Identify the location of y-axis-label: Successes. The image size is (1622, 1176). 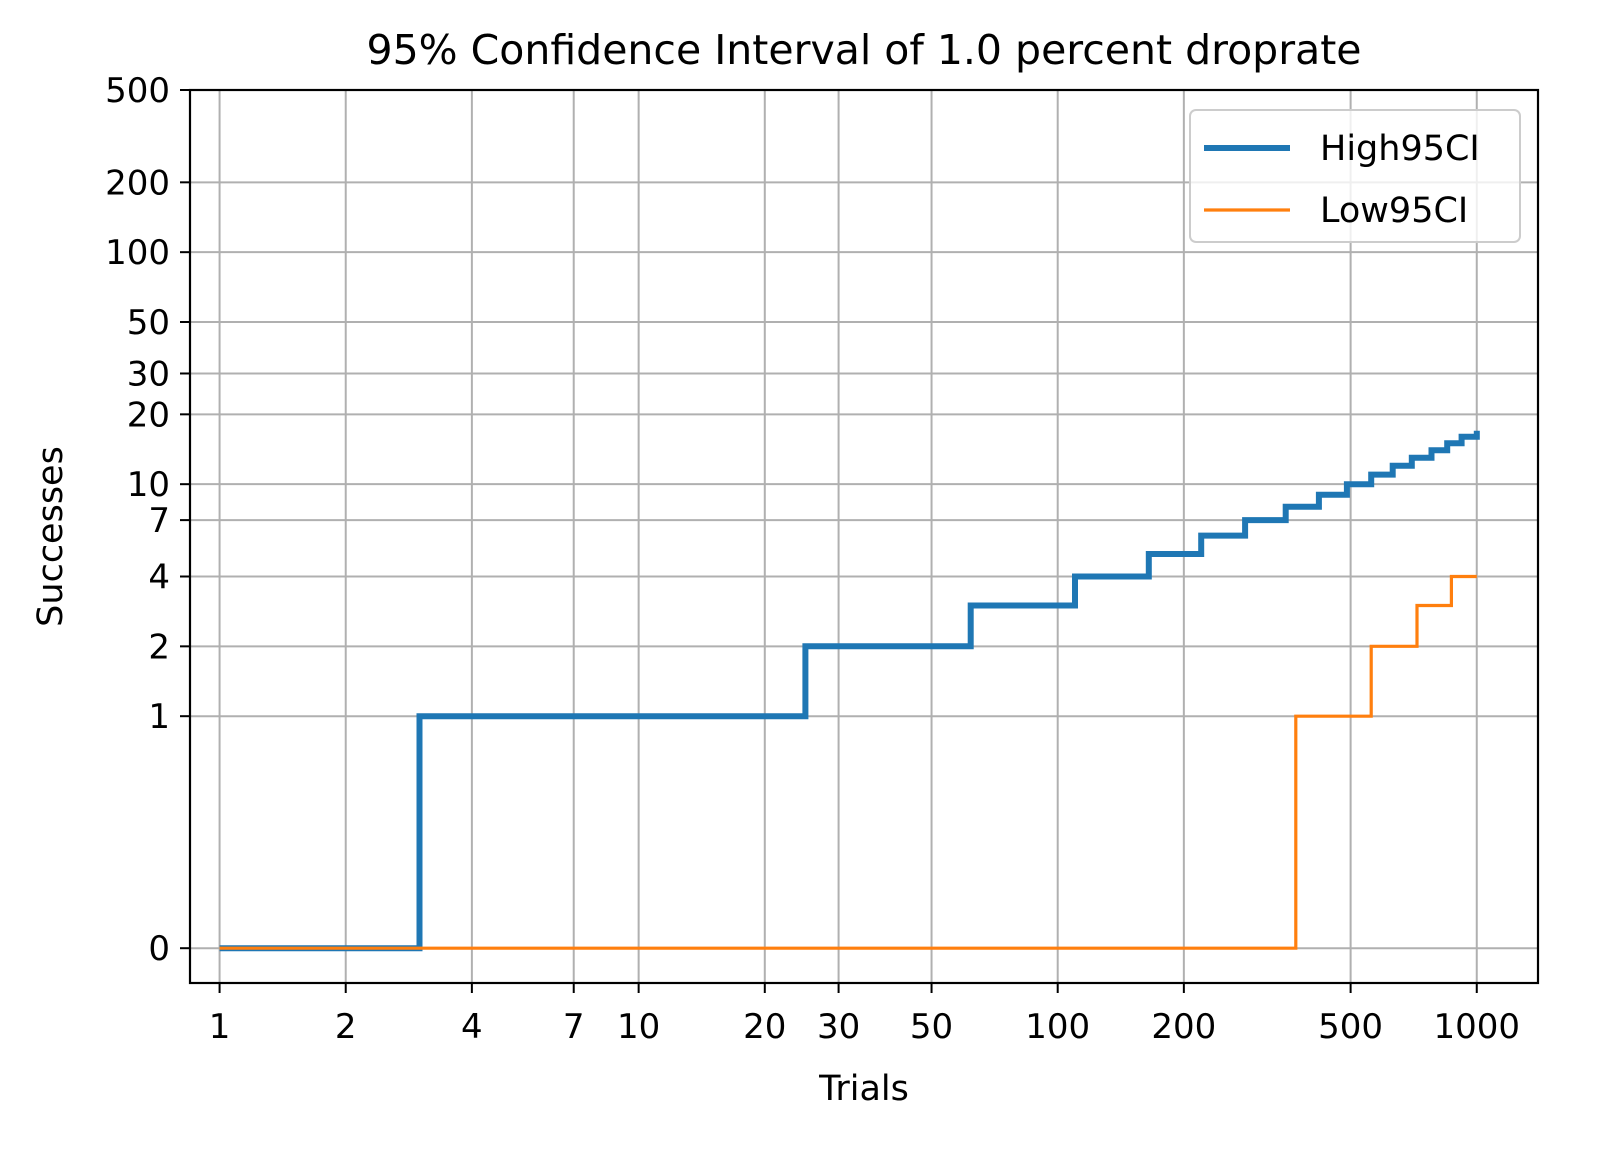
(51, 536).